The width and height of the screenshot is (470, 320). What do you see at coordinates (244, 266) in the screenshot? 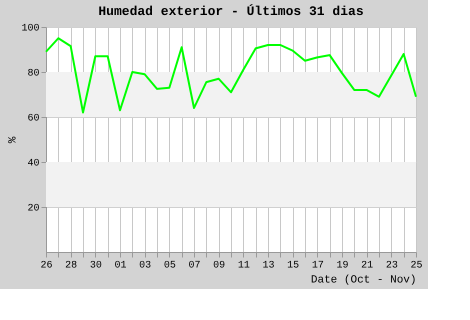
I see `x-tick-label: 11` at bounding box center [244, 266].